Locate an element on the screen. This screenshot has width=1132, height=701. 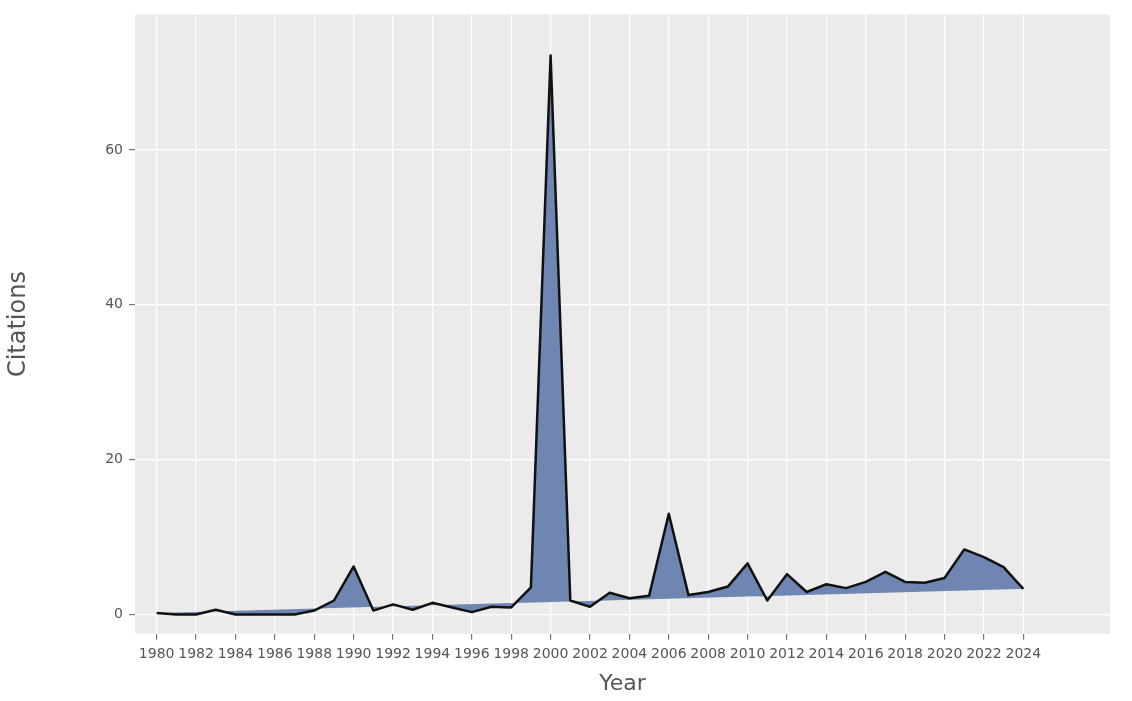
x-tick-label: 1998 is located at coordinates (511, 652).